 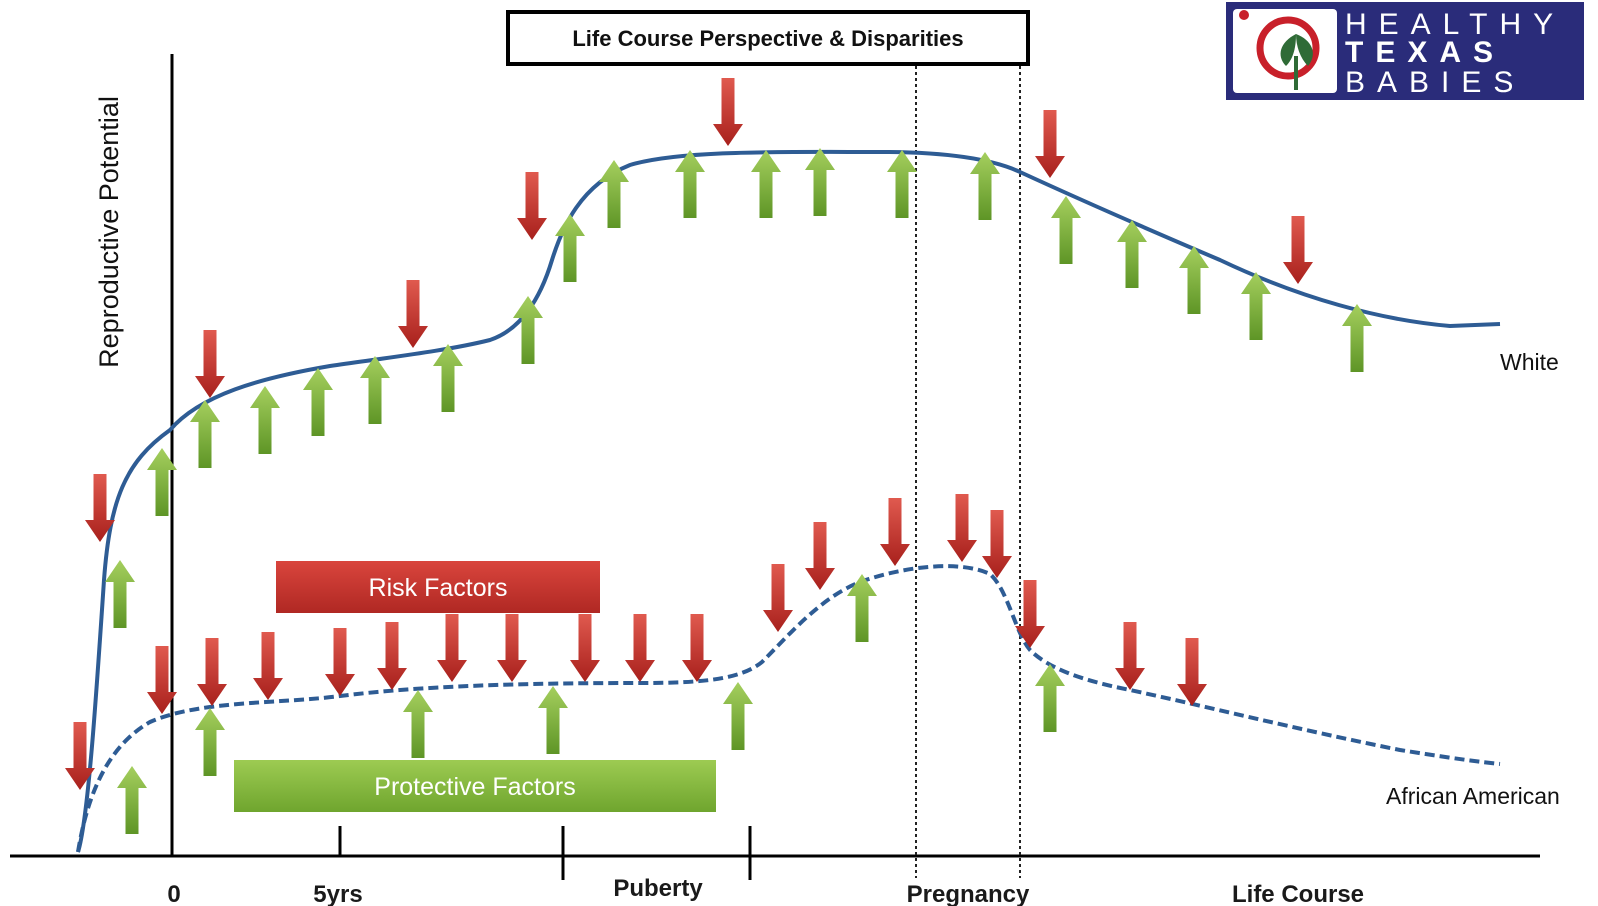 I want to click on x-tick-label-life-course: Life Course, so click(x=1298, y=893).